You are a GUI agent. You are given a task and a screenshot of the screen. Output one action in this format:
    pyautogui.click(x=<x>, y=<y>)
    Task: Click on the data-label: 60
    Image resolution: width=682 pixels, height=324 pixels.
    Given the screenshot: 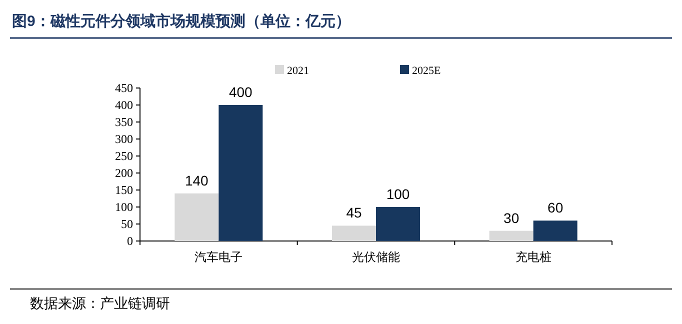 What is the action you would take?
    pyautogui.click(x=556, y=208)
    